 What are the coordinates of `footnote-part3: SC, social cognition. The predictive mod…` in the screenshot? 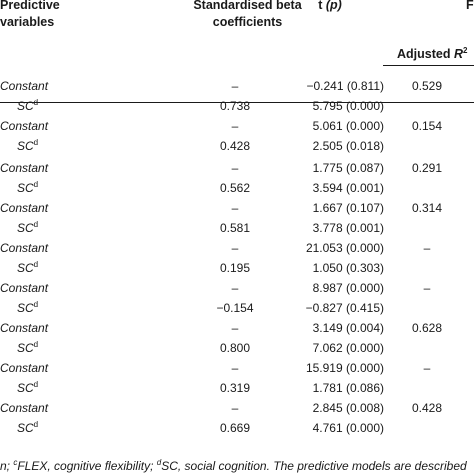 It's located at (314, 466).